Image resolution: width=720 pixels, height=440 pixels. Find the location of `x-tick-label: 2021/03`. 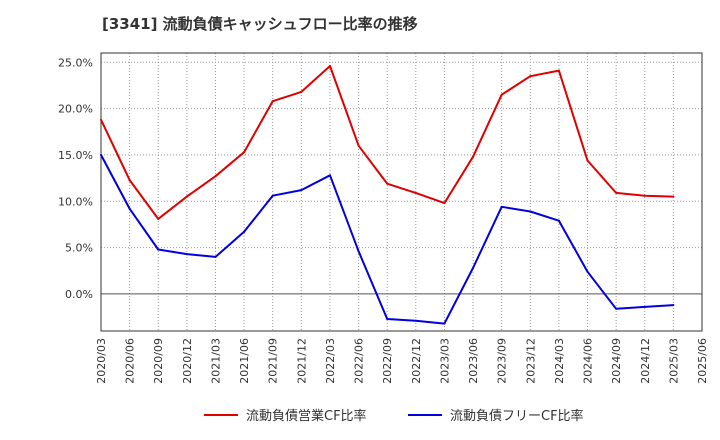

x-tick-label: 2021/03 is located at coordinates (215, 361).